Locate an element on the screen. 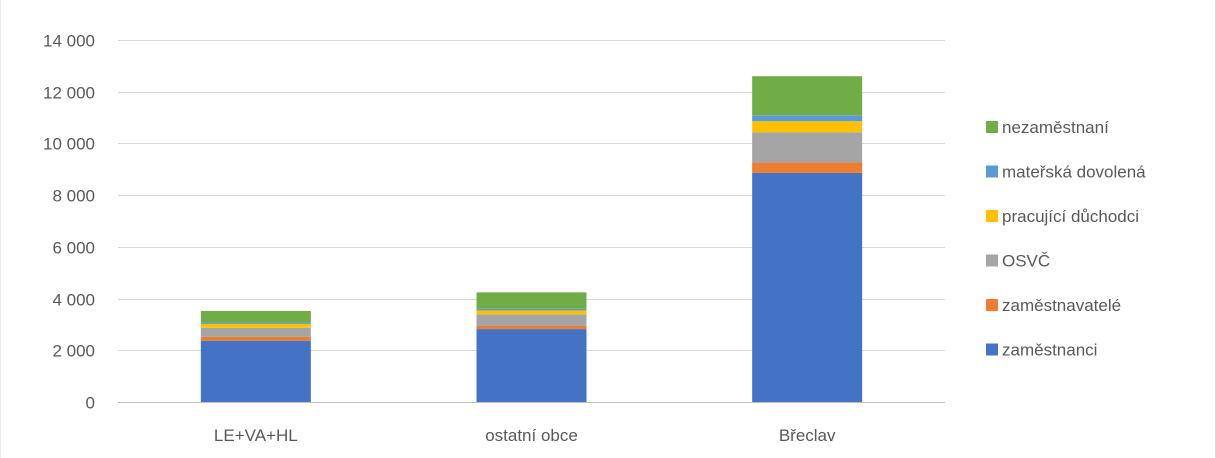  legend-label: mateřská dovolená is located at coordinates (1074, 172).